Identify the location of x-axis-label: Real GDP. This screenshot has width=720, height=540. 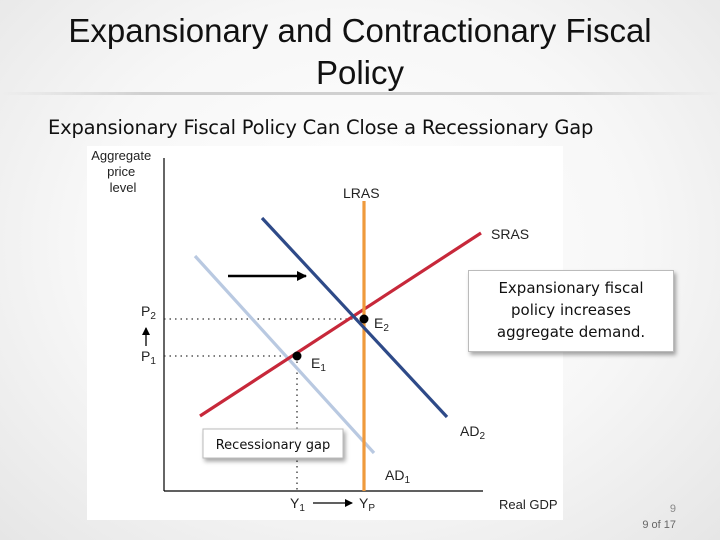
(528, 504).